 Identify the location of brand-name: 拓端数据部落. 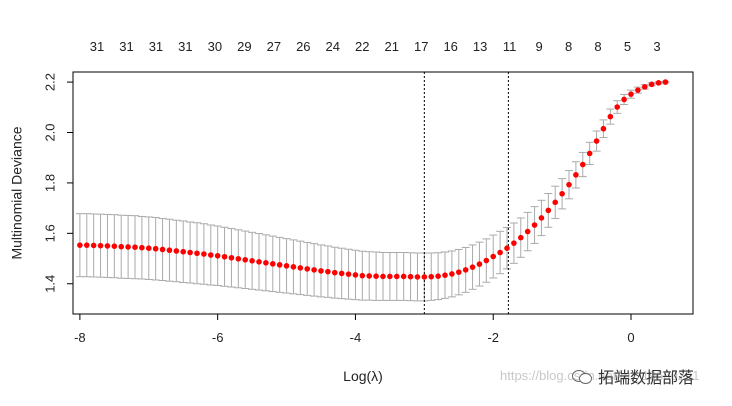
(646, 377).